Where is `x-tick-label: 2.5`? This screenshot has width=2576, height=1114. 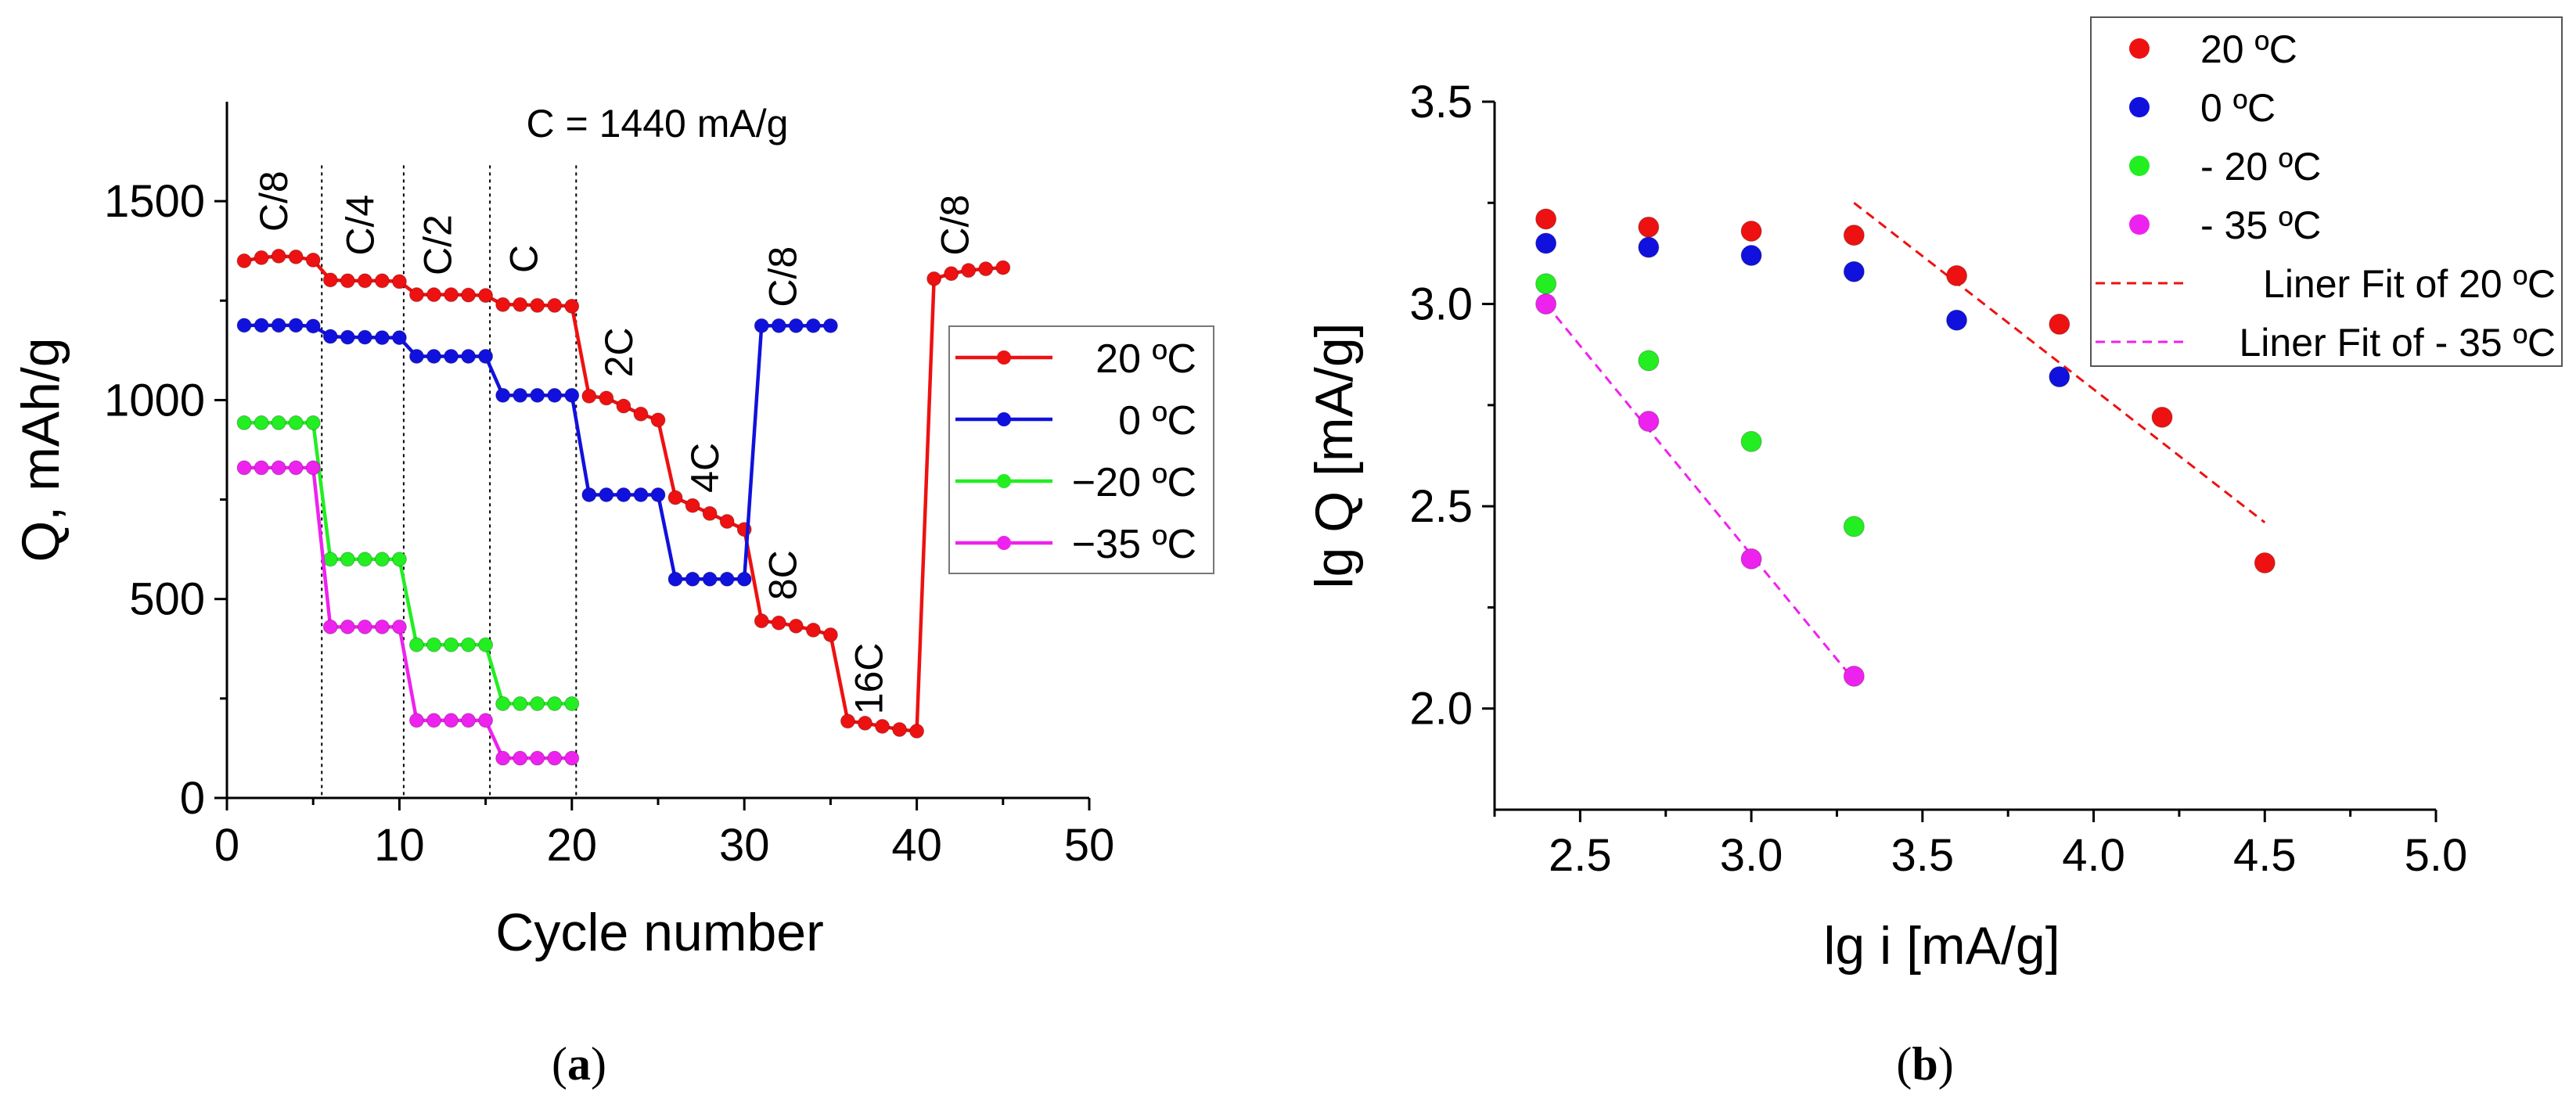 x-tick-label: 2.5 is located at coordinates (1581, 855).